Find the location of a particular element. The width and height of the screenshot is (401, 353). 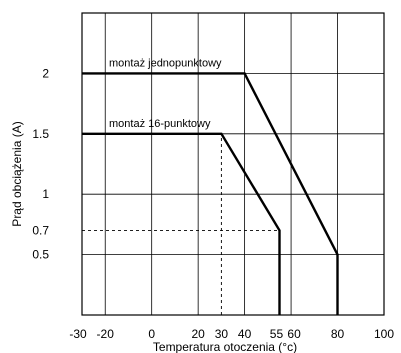

y-tick-labels: 0.5 0.7 1 1.5 2 is located at coordinates (40, 163).